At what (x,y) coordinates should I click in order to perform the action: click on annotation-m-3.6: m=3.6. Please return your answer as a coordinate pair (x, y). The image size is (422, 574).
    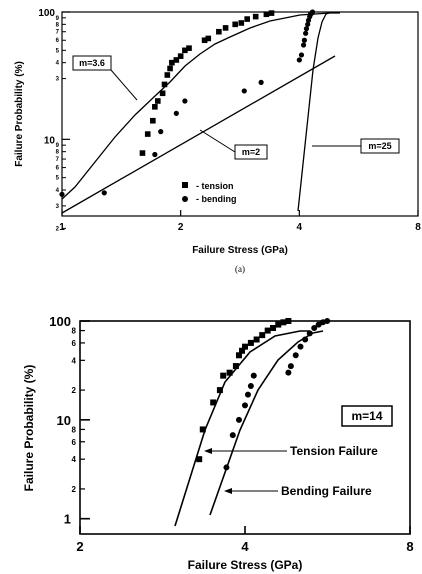
    Looking at the image, I should click on (92, 63).